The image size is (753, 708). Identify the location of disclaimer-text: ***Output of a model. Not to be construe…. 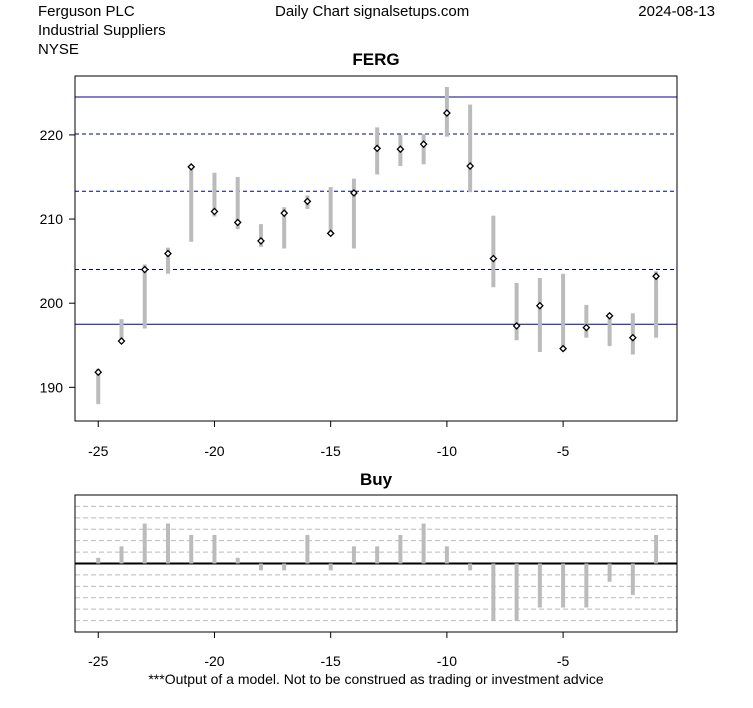
(375, 679).